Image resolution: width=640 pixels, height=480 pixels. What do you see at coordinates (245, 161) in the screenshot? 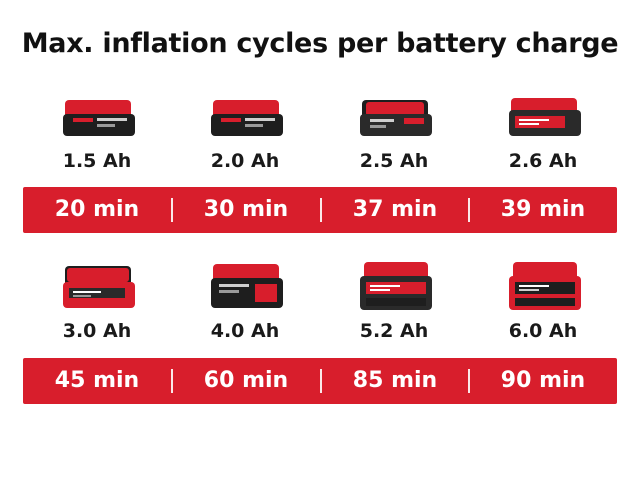
I see `capacity-label: 2.0 Ah` at bounding box center [245, 161].